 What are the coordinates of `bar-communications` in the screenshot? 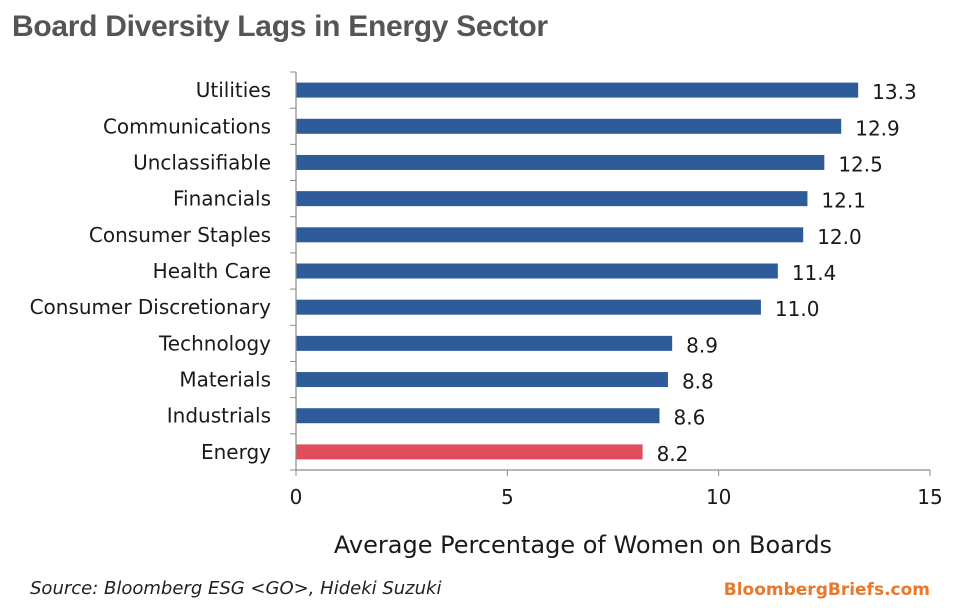 It's located at (569, 126).